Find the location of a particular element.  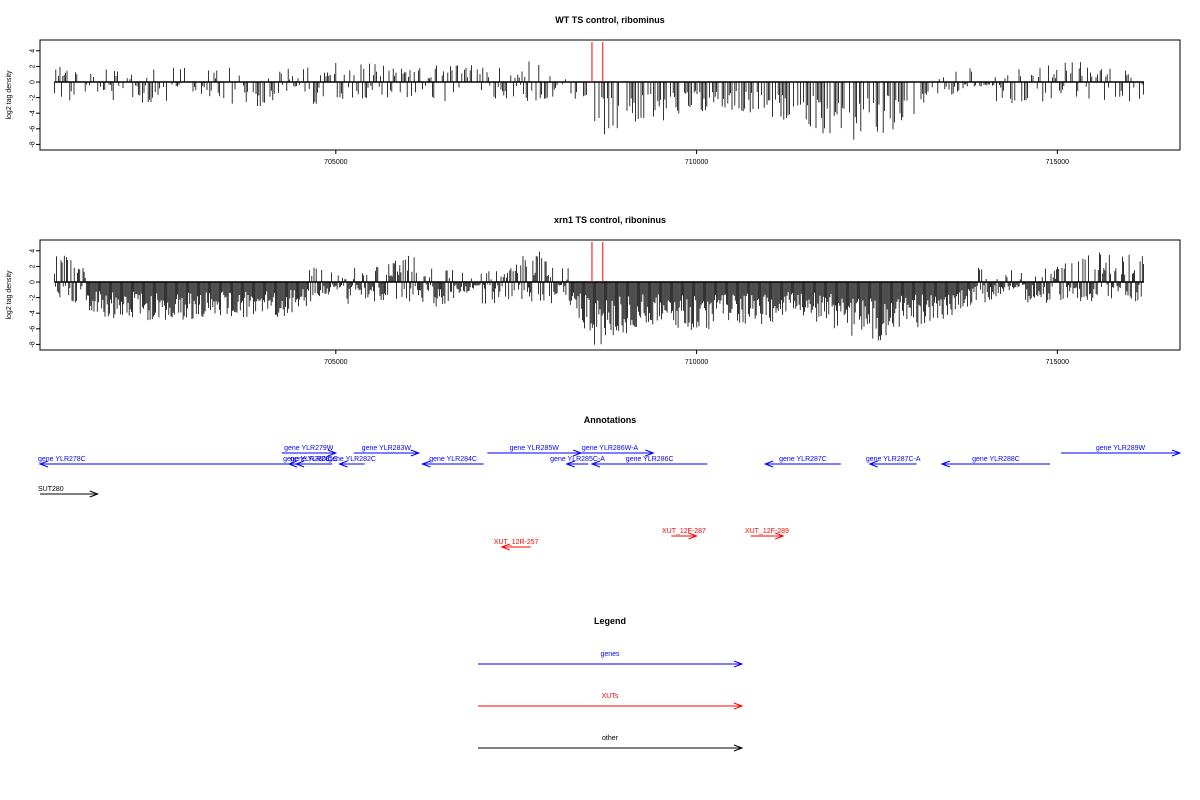

panel-title: WT TS control, ribominus is located at coordinates (610, 20).